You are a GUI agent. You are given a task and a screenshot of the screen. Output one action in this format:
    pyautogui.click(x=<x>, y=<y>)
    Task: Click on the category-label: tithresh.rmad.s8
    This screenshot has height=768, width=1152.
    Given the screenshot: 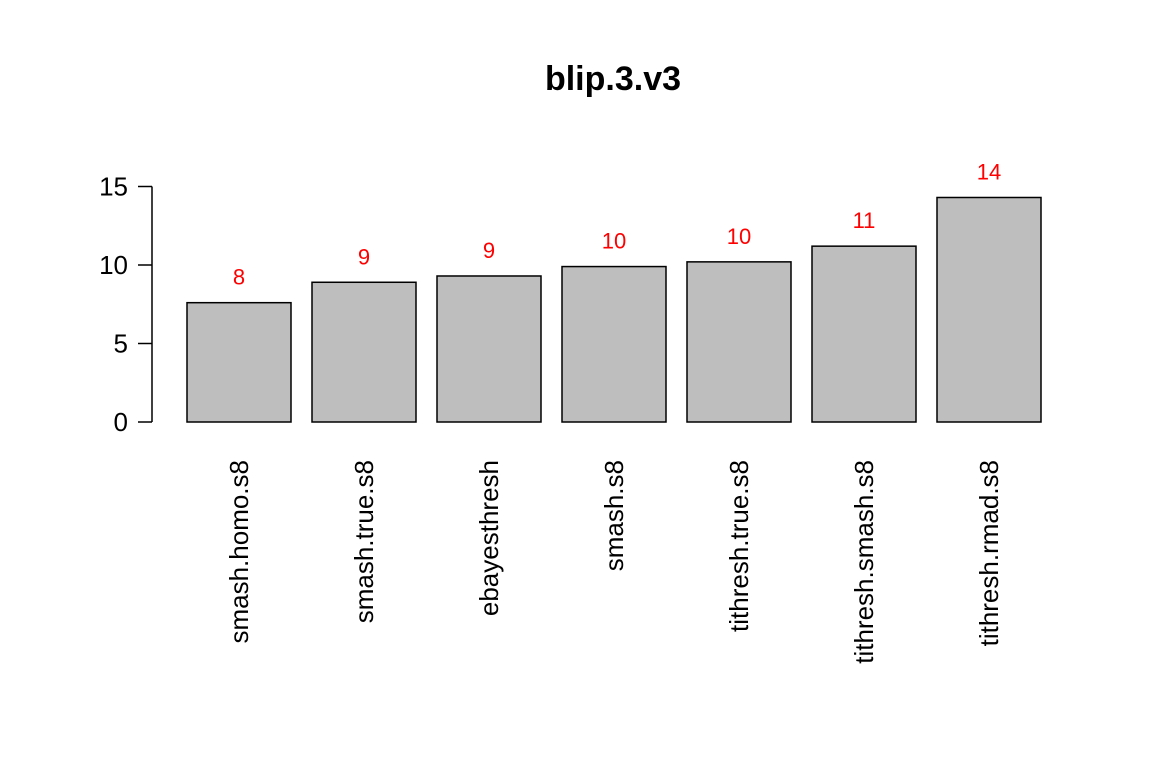 What is the action you would take?
    pyautogui.click(x=989, y=553)
    